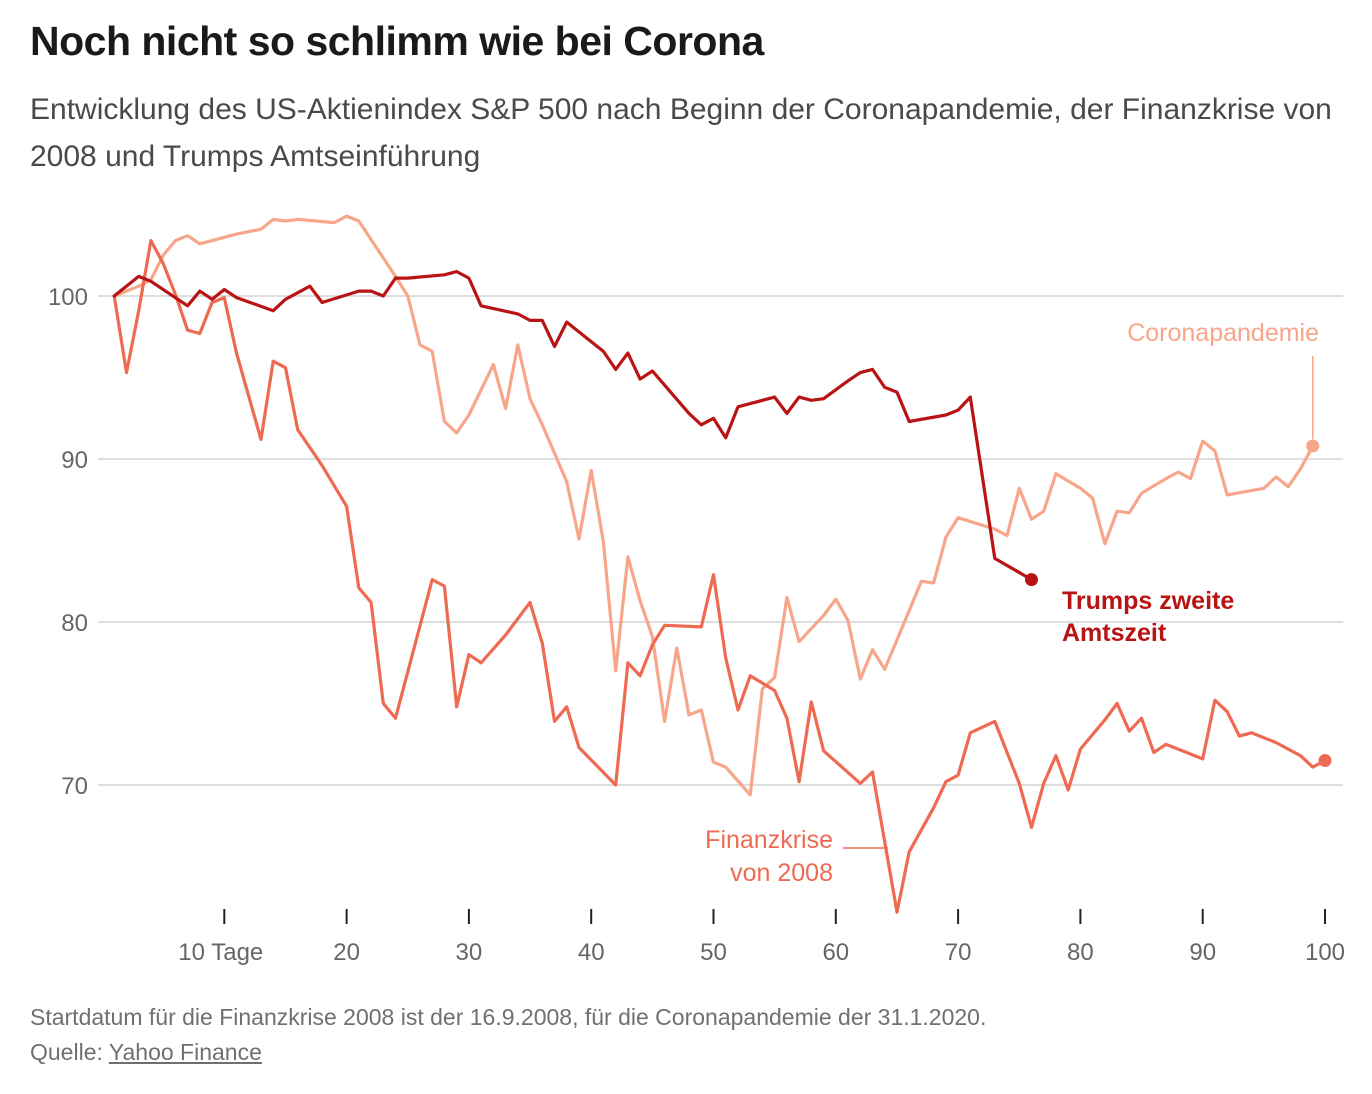  What do you see at coordinates (1031, 580) in the screenshot?
I see `end-marker-trump` at bounding box center [1031, 580].